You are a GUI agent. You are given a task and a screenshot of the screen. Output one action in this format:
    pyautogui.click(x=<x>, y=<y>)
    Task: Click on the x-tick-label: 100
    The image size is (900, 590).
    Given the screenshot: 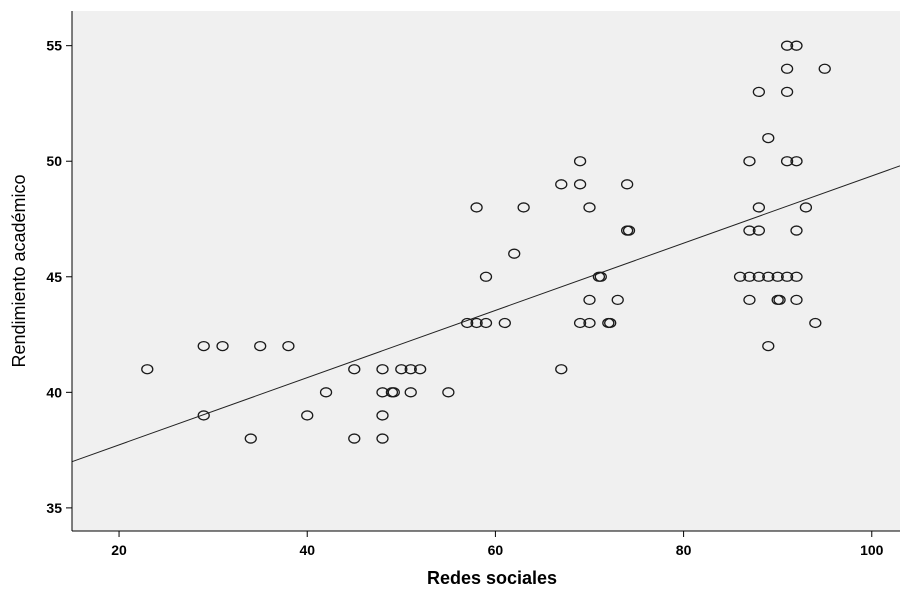 What is the action you would take?
    pyautogui.click(x=872, y=550)
    